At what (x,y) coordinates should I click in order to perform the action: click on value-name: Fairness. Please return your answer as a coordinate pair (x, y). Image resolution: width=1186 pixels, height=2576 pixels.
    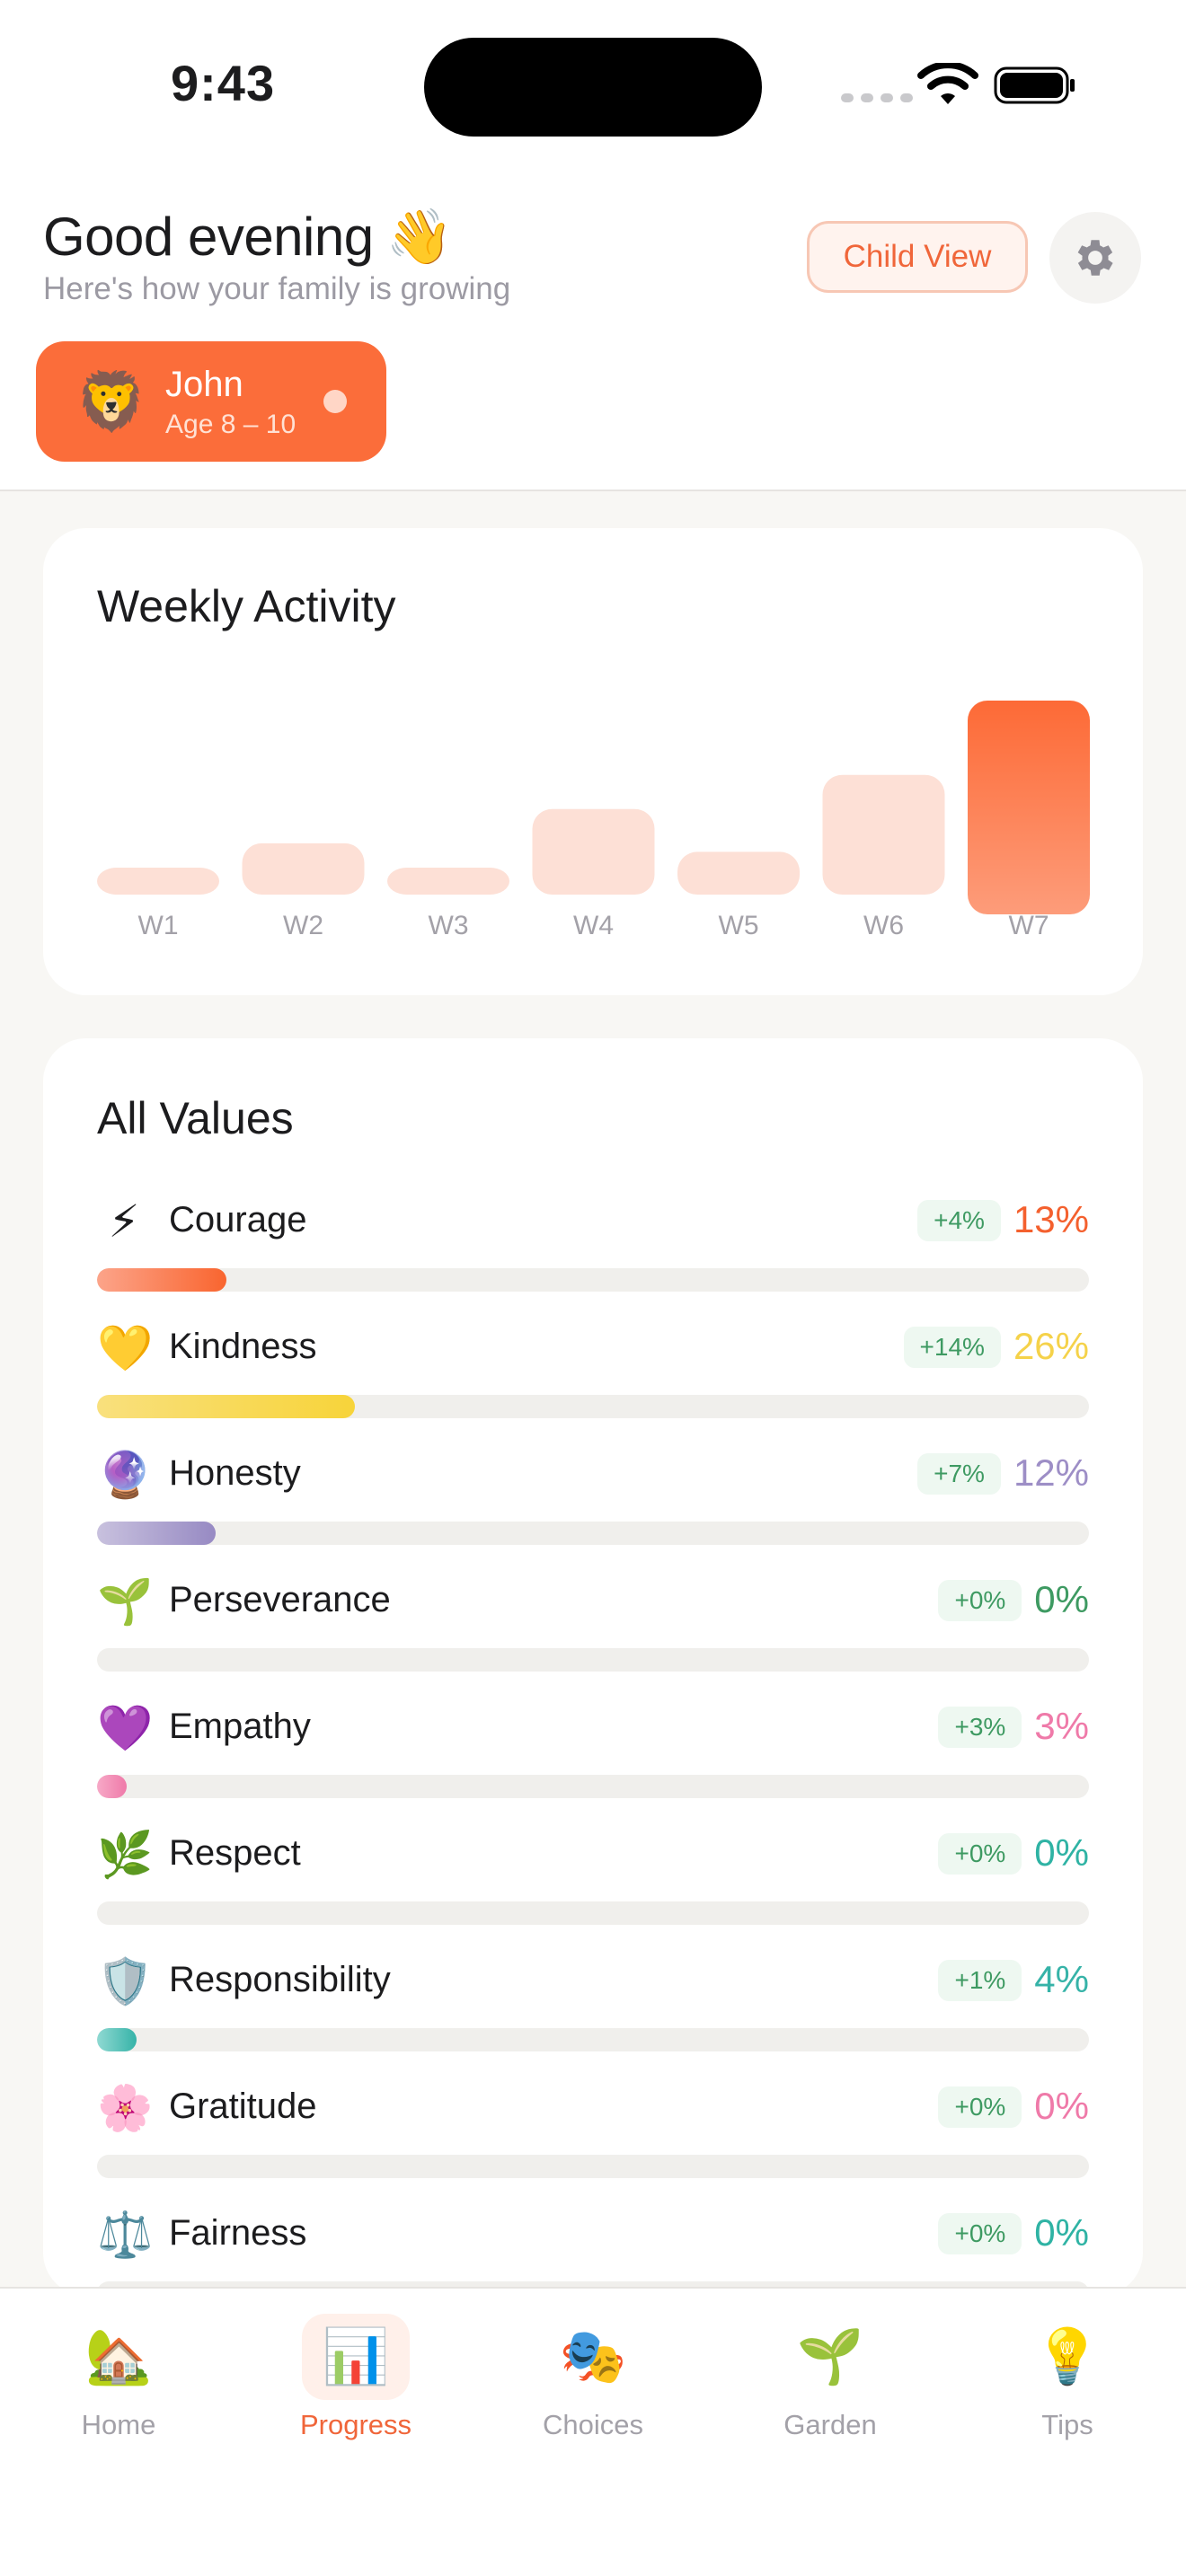
    Looking at the image, I should click on (238, 2233).